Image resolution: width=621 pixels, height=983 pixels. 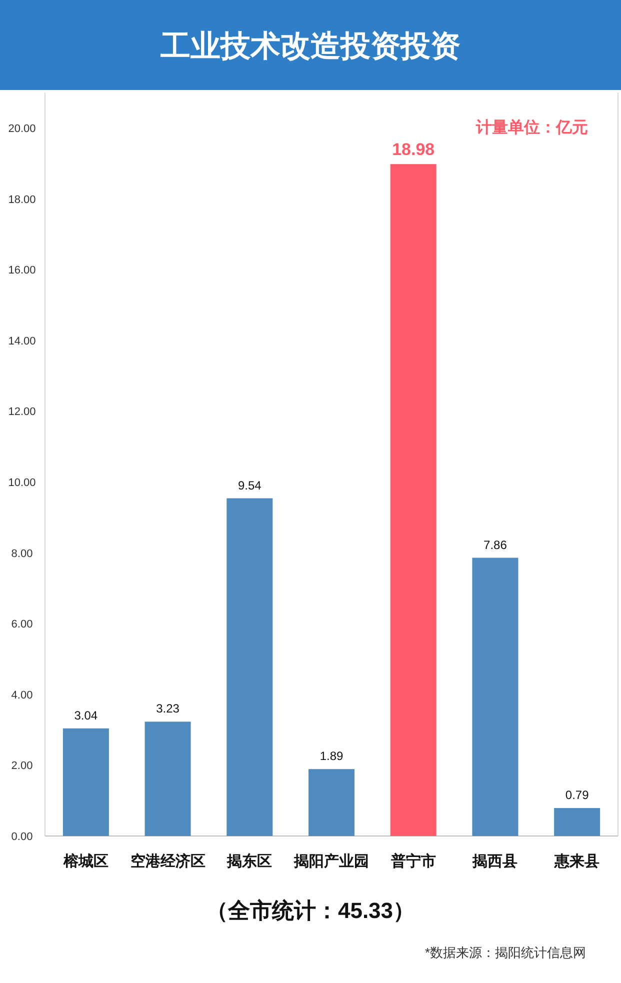 I want to click on x-tick-label: 揭东区, so click(x=249, y=861).